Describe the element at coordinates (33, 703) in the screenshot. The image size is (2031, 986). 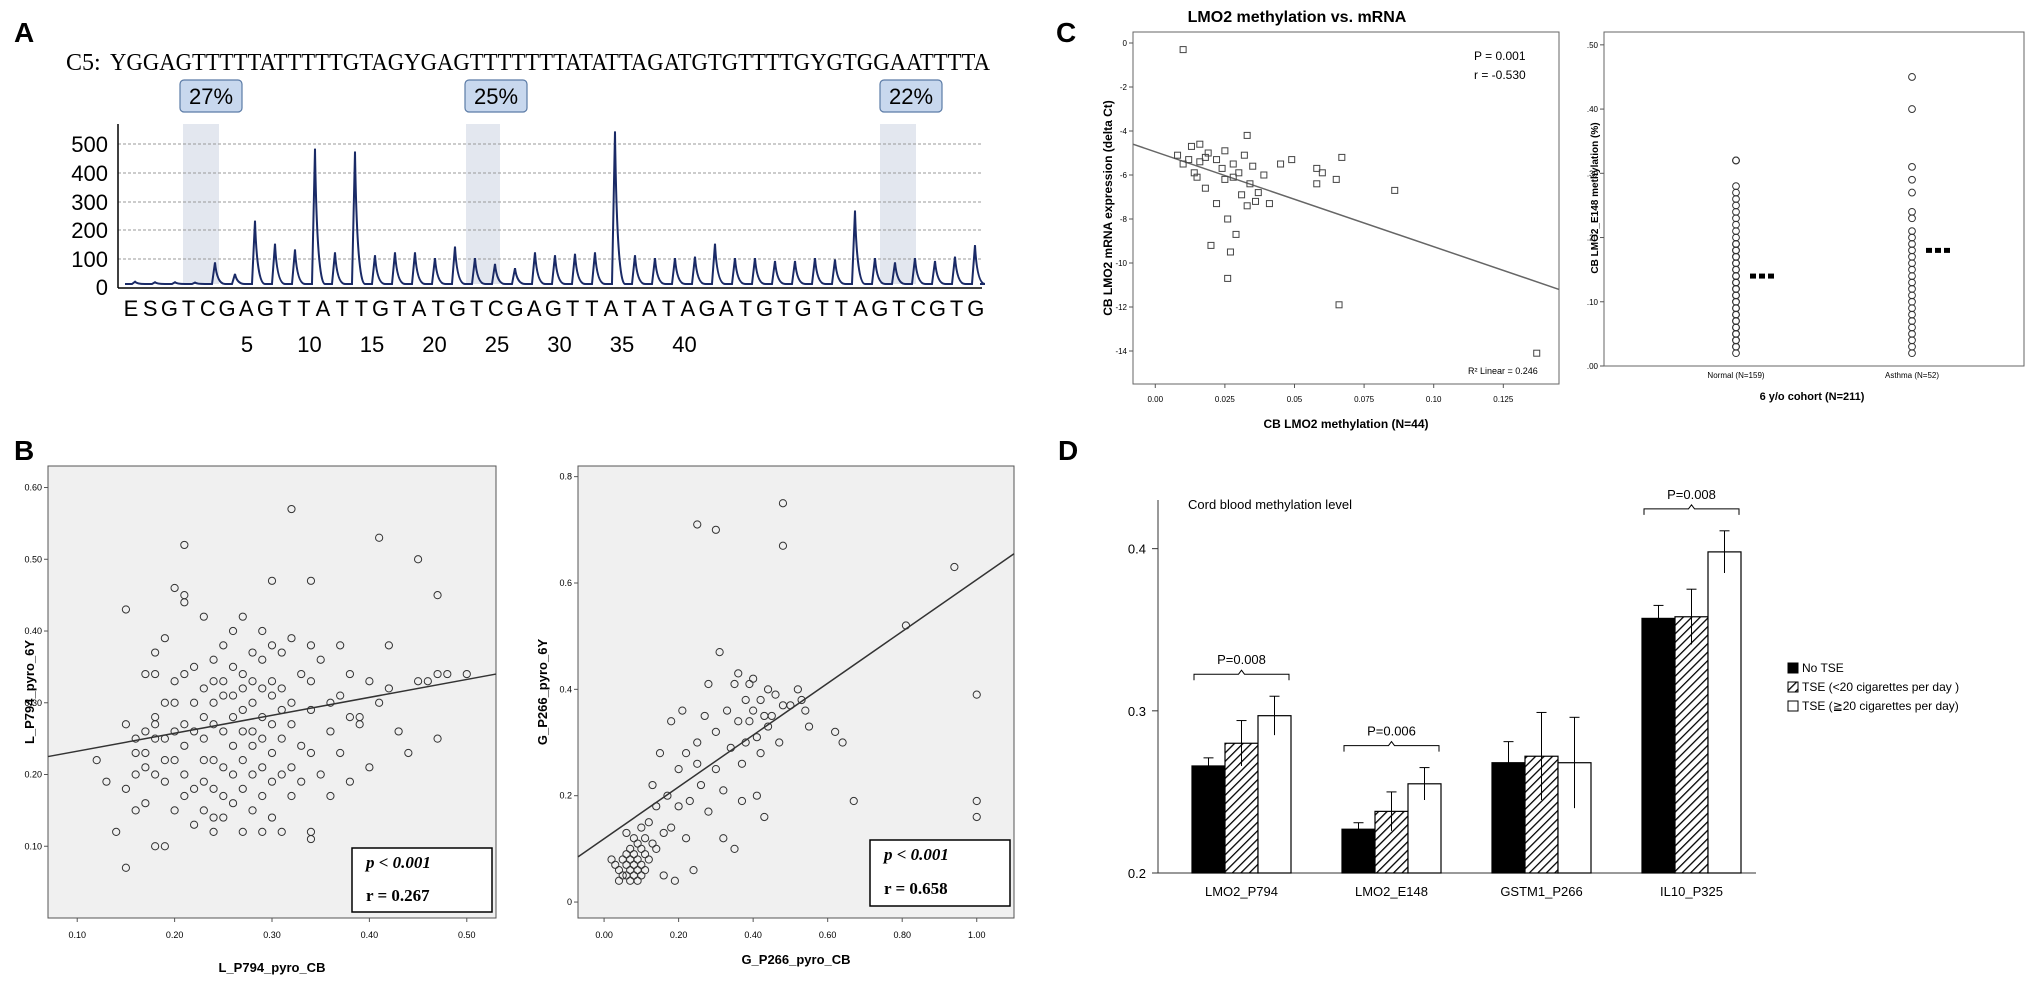
I see `y-tick-label: 0.30` at that location.